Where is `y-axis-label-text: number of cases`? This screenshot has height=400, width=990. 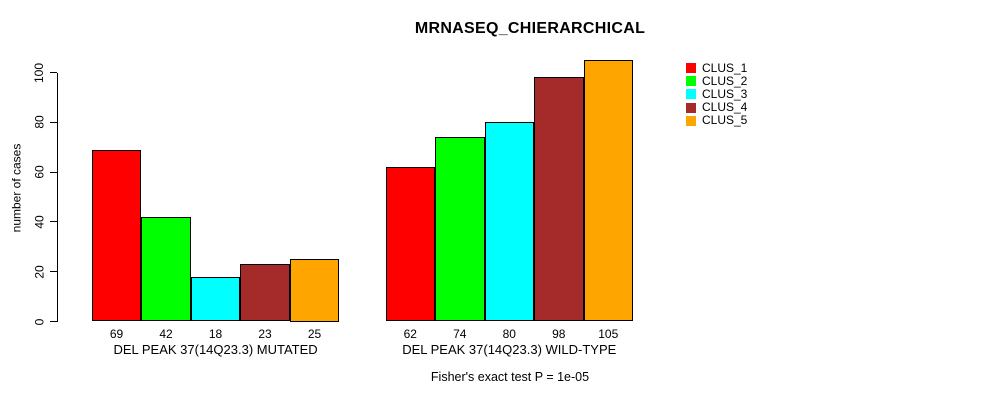
y-axis-label-text: number of cases is located at coordinates (16, 188).